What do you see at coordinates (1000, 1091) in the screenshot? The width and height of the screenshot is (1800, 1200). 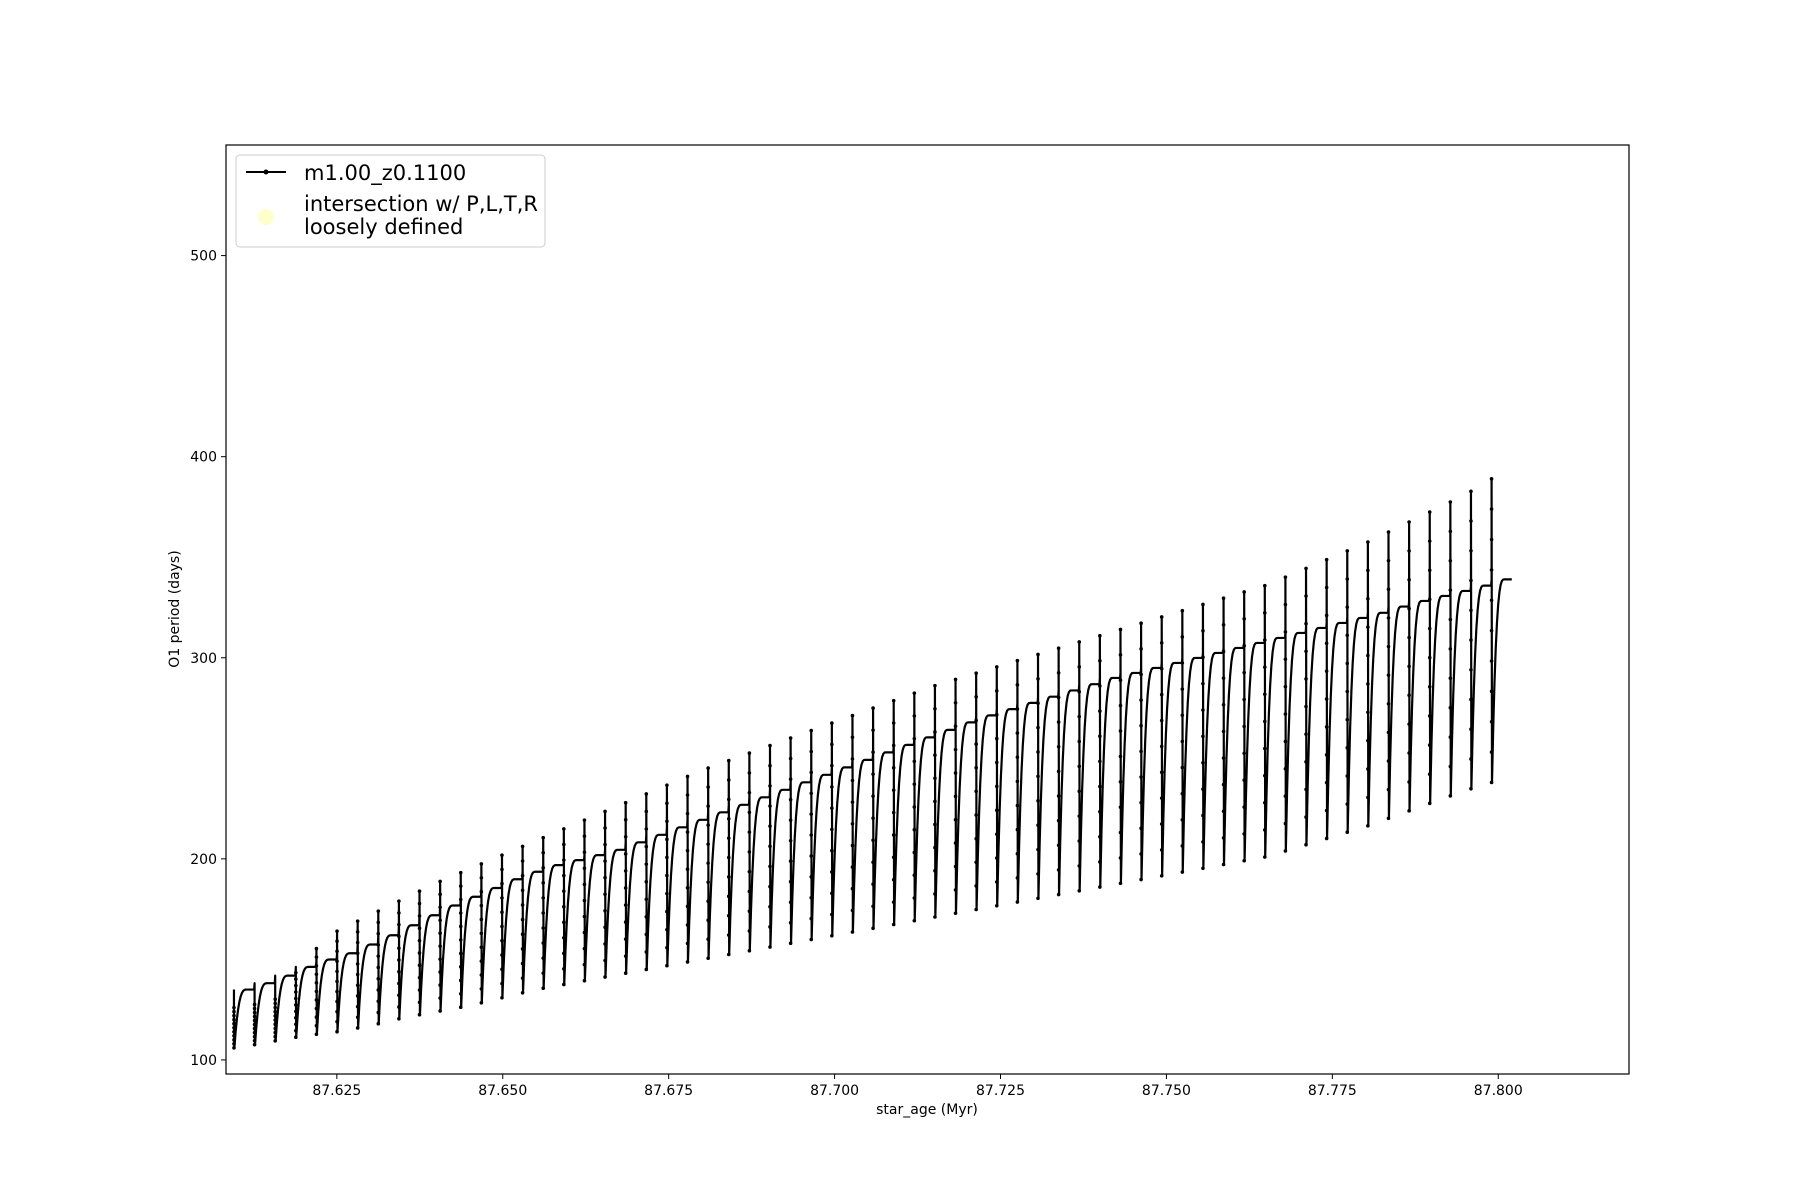 I see `x-tick-label: 87.725` at bounding box center [1000, 1091].